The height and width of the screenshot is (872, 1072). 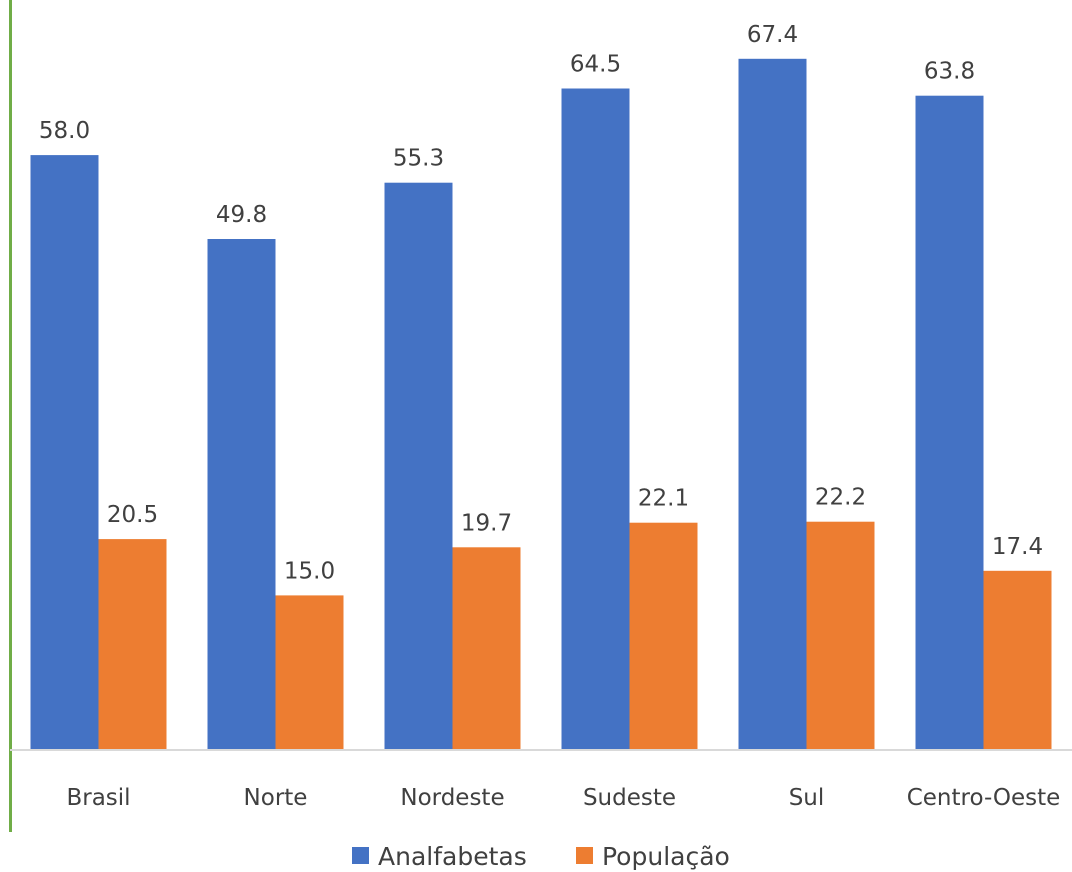 What do you see at coordinates (807, 798) in the screenshot?
I see `category-label-sul: Sul` at bounding box center [807, 798].